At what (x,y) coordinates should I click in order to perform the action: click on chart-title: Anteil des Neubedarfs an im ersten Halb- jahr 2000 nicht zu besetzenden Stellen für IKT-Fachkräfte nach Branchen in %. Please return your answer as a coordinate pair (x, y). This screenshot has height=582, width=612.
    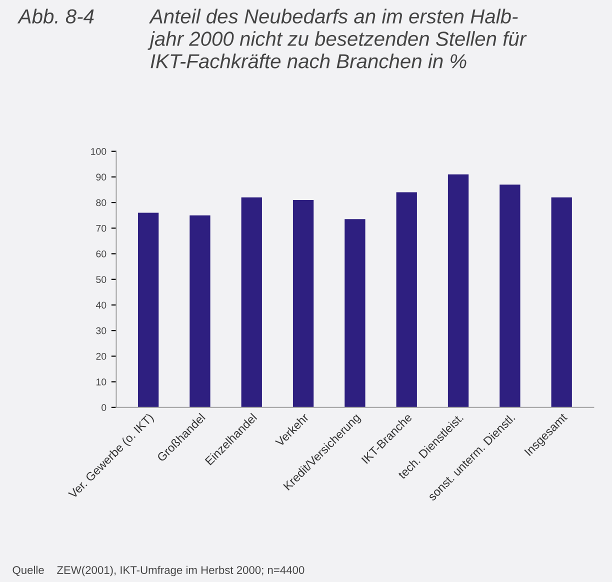
    Looking at the image, I should click on (337, 38).